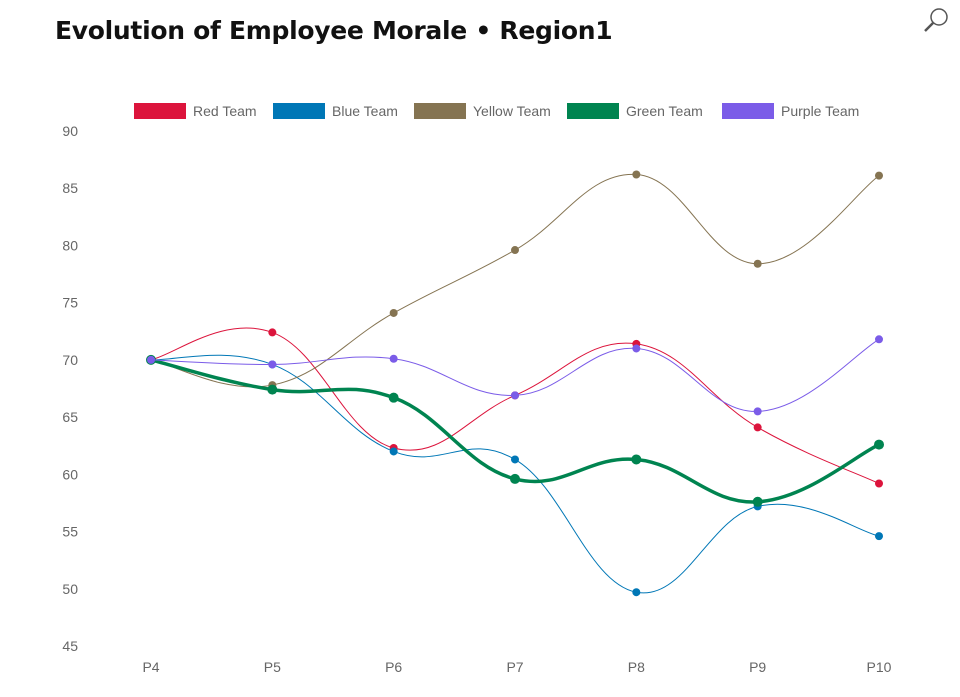 The height and width of the screenshot is (697, 960). Describe the element at coordinates (70, 474) in the screenshot. I see `y-tick-label: 60` at that location.